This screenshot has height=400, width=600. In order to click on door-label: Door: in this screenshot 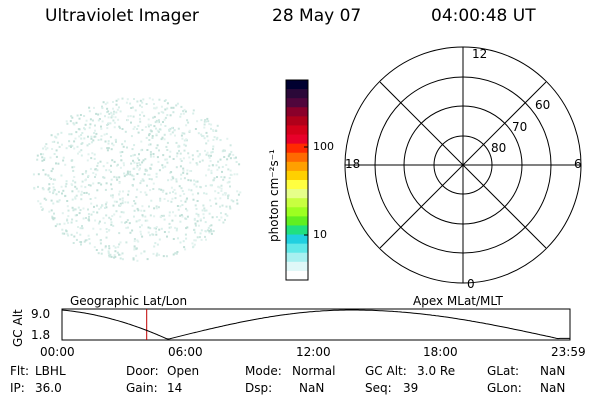, I will do `click(142, 371)`.